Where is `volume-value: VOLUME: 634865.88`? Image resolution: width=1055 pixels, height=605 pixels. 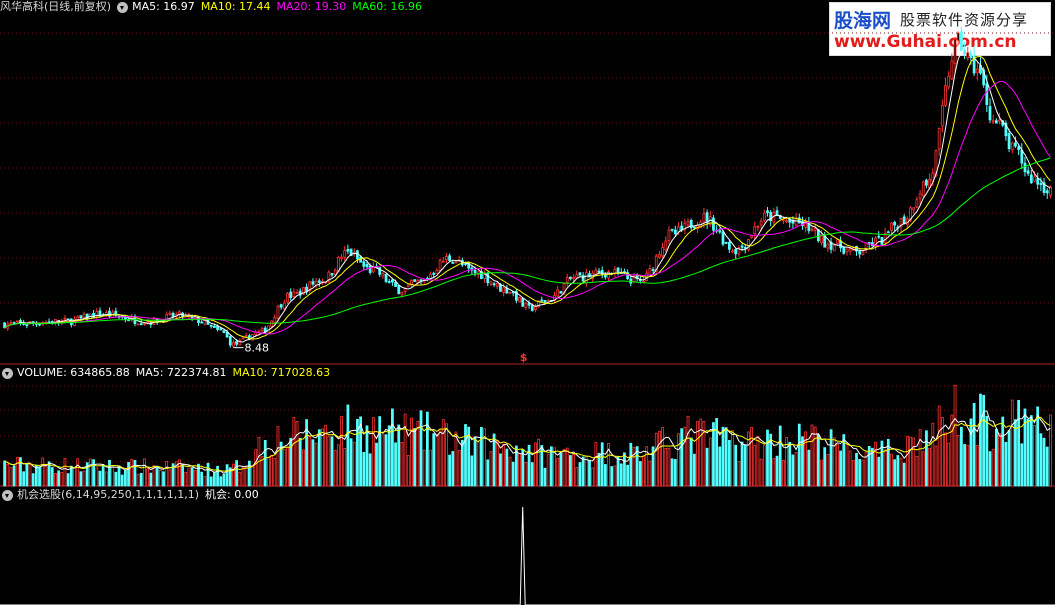 volume-value: VOLUME: 634865.88 is located at coordinates (73, 372).